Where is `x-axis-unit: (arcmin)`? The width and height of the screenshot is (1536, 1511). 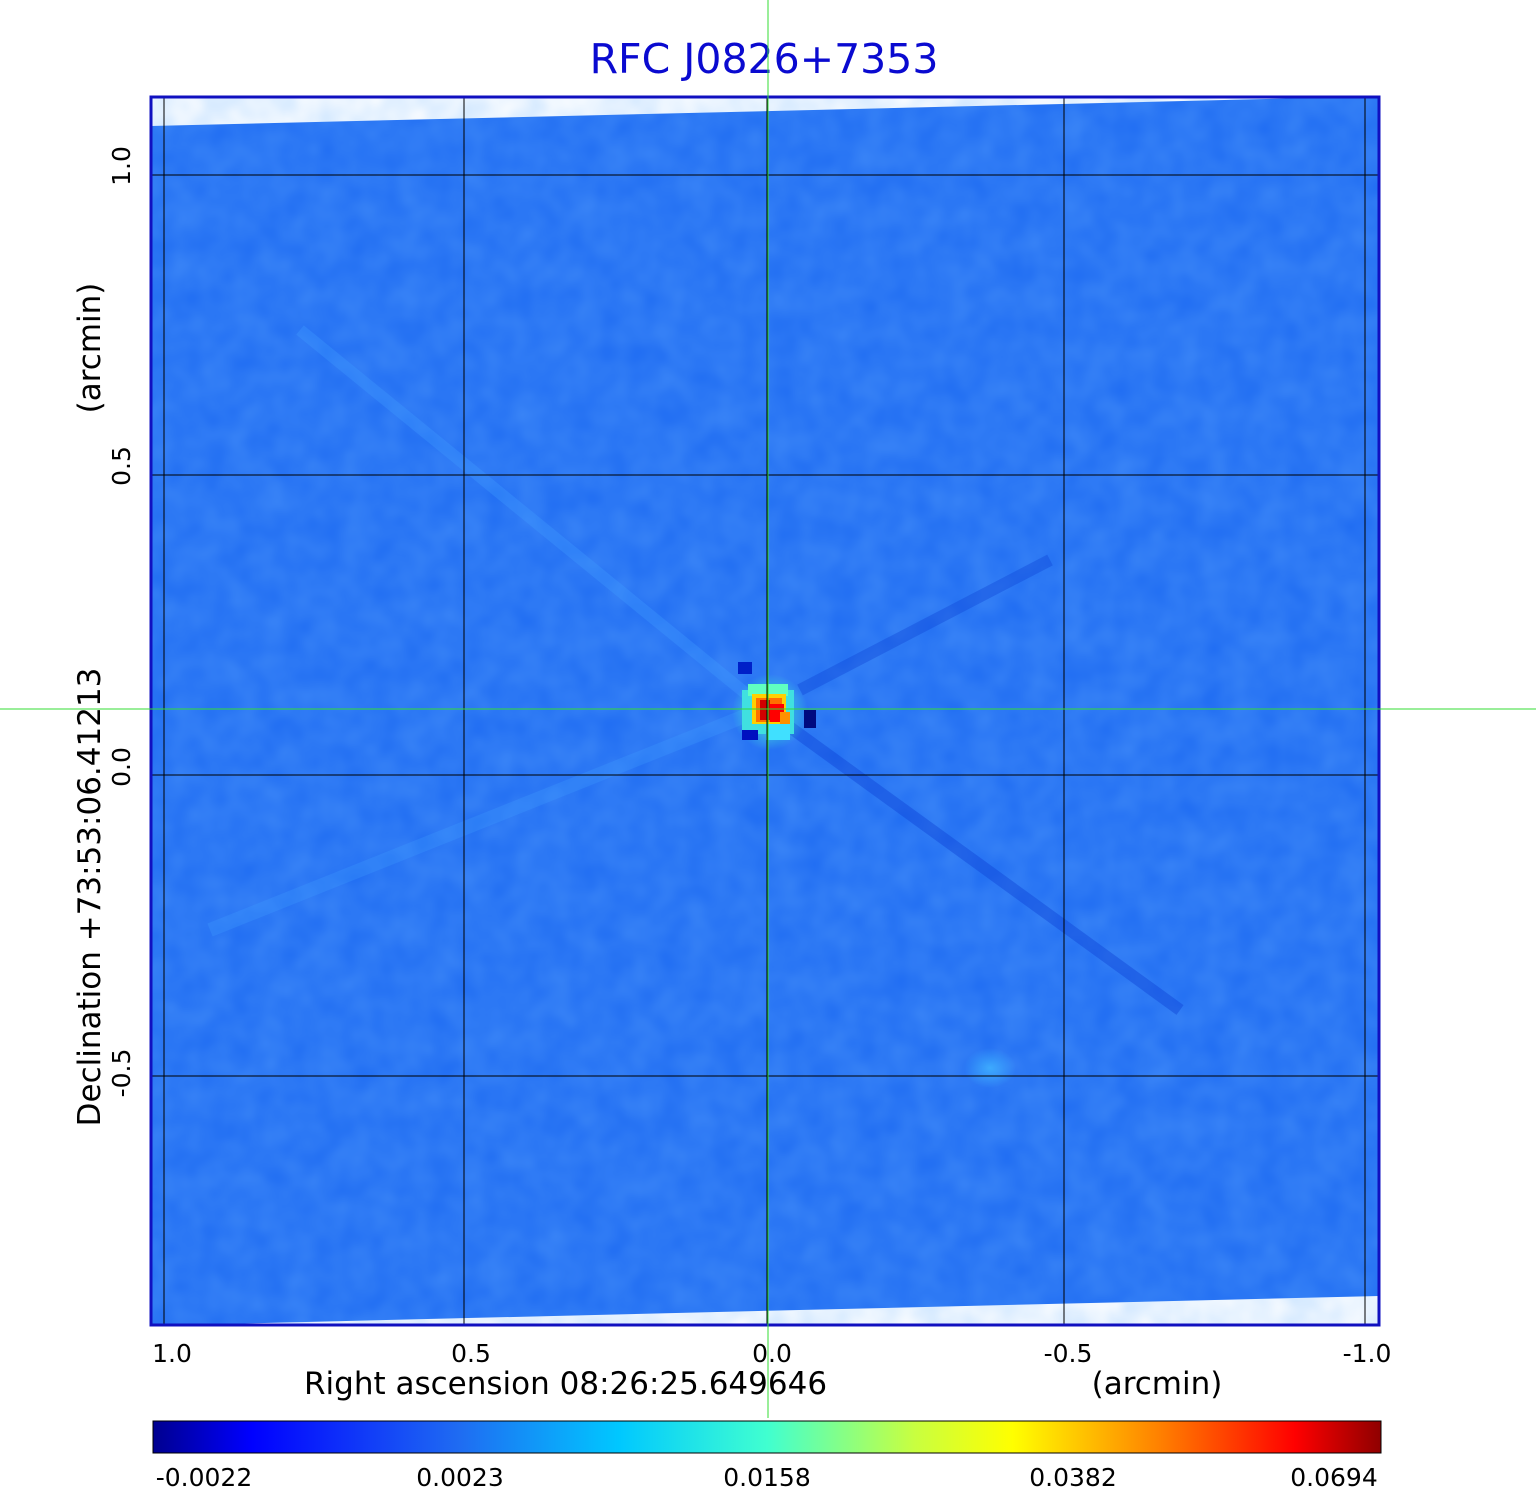
x-axis-unit: (arcmin) is located at coordinates (1157, 1384).